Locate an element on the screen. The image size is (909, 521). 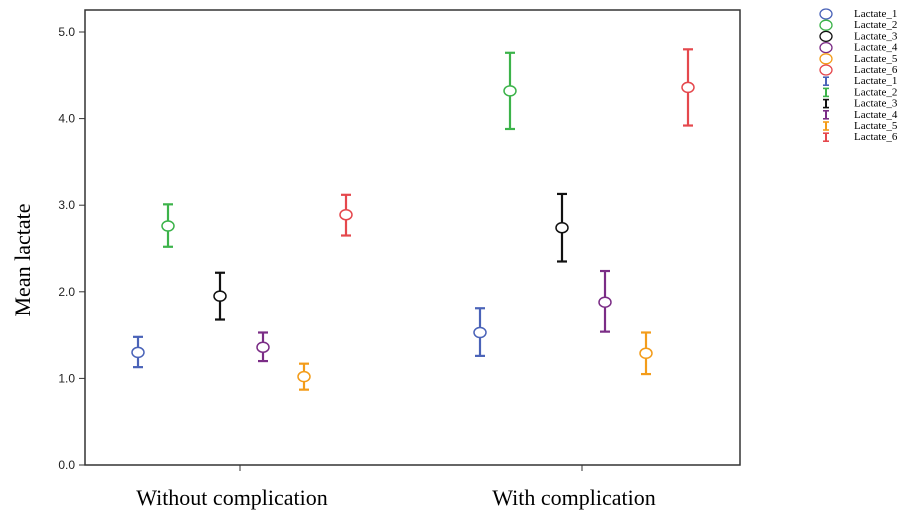
y-tick-label: 4.0 is located at coordinates (66, 119).